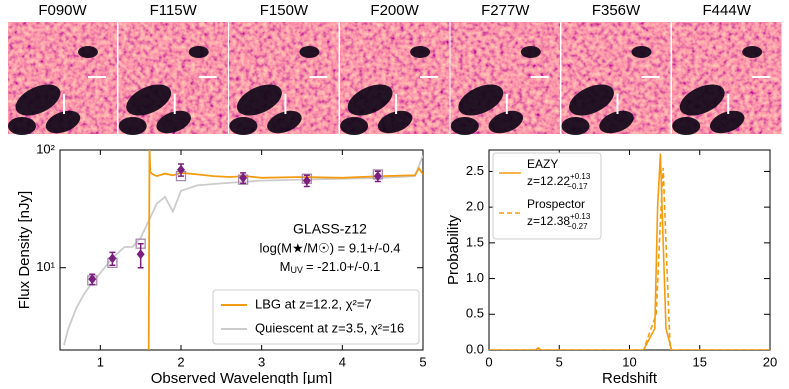  What do you see at coordinates (475, 277) in the screenshot?
I see `y-tick-label: 1.0` at bounding box center [475, 277].